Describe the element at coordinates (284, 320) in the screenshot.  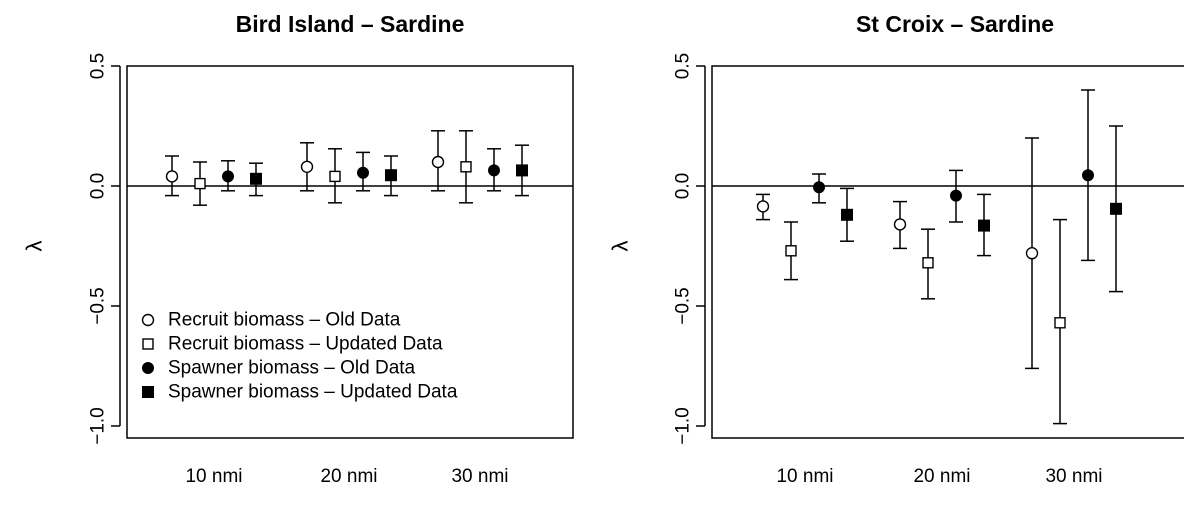
I see `legend-label: Recruit biomass – Old Data` at that location.